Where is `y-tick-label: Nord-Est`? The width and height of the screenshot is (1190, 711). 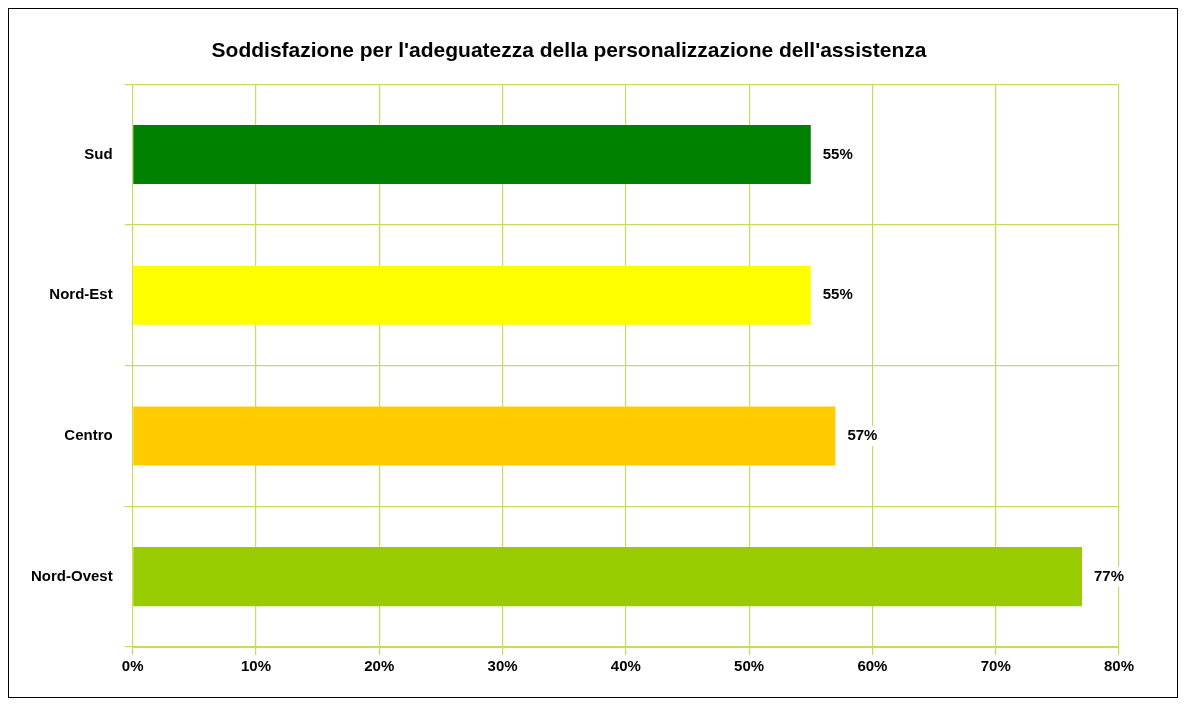 y-tick-label: Nord-Est is located at coordinates (81, 294).